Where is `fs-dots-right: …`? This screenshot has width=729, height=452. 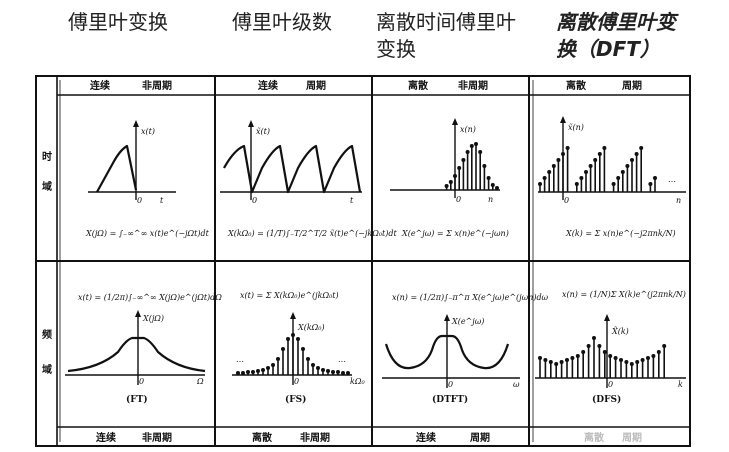 fs-dots-right: … is located at coordinates (342, 359).